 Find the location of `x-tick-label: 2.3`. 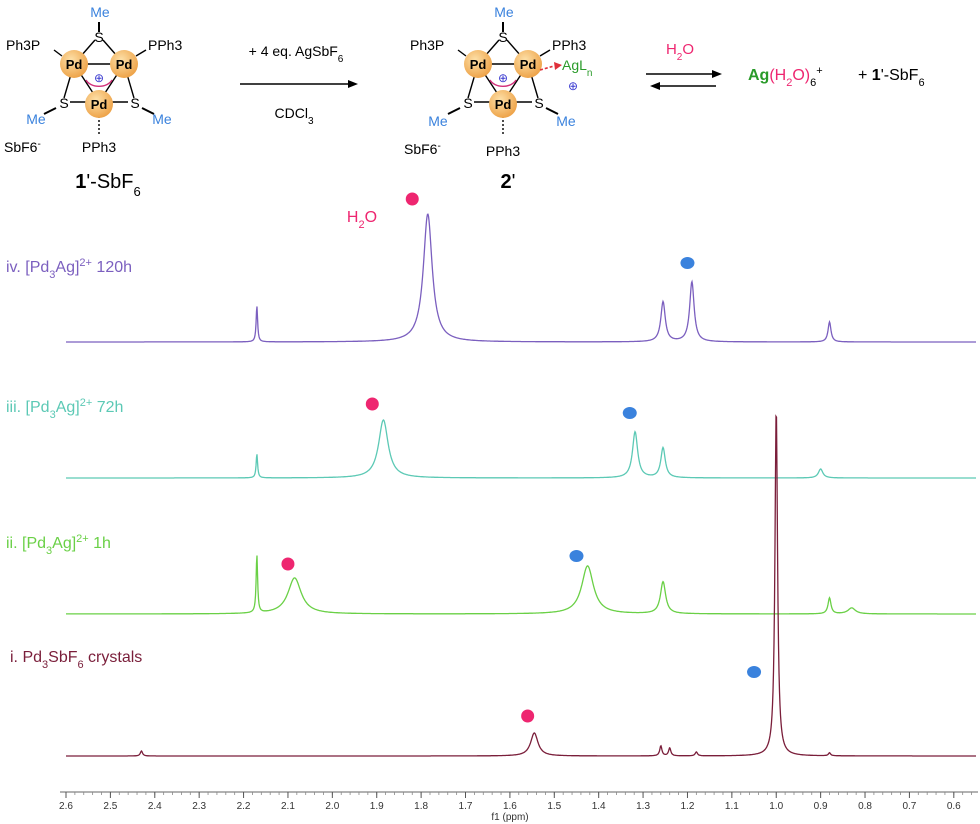

x-tick-label: 2.3 is located at coordinates (199, 806).